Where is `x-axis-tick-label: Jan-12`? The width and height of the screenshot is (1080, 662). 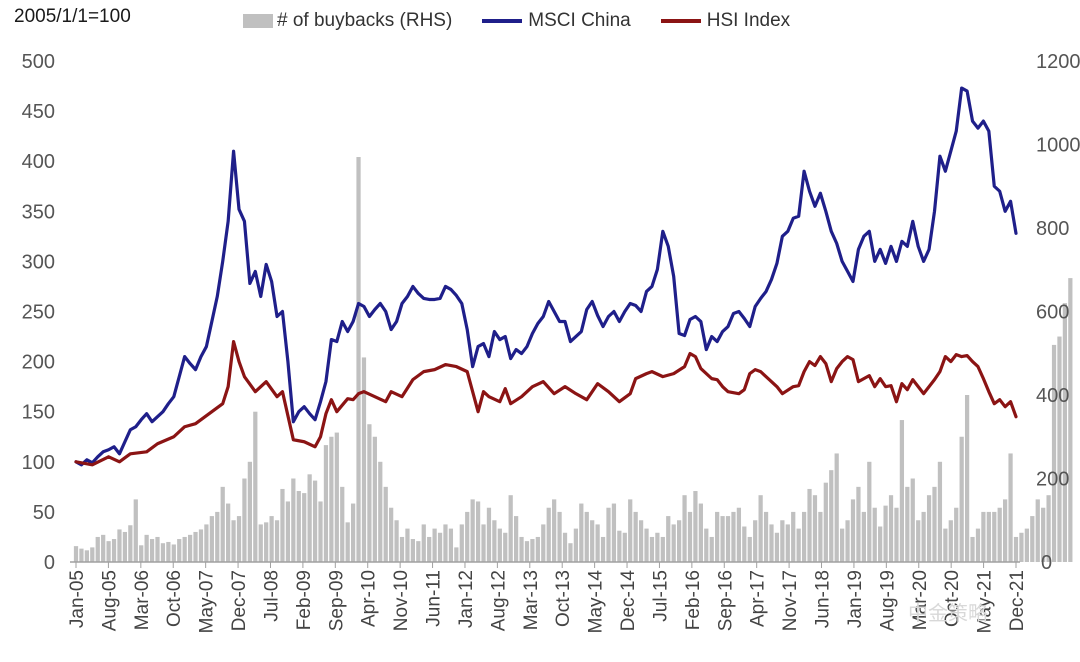 x-axis-tick-label: Jan-12 is located at coordinates (466, 599).